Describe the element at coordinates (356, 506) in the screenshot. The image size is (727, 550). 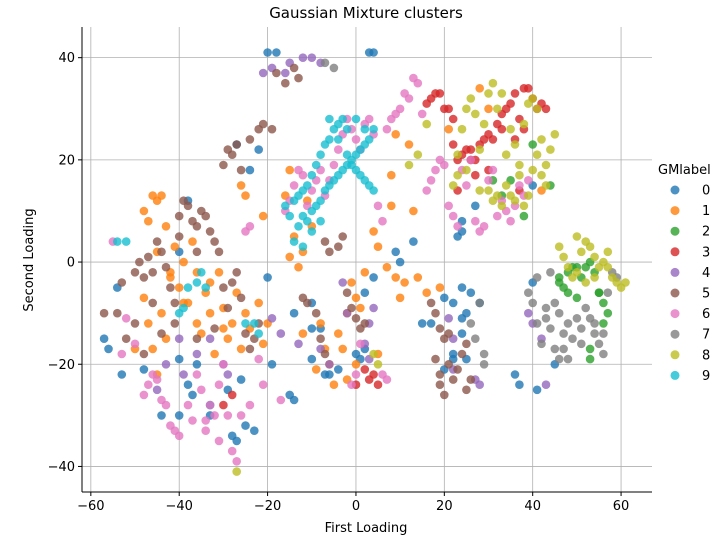
I see `x-tick-label: 0` at that location.